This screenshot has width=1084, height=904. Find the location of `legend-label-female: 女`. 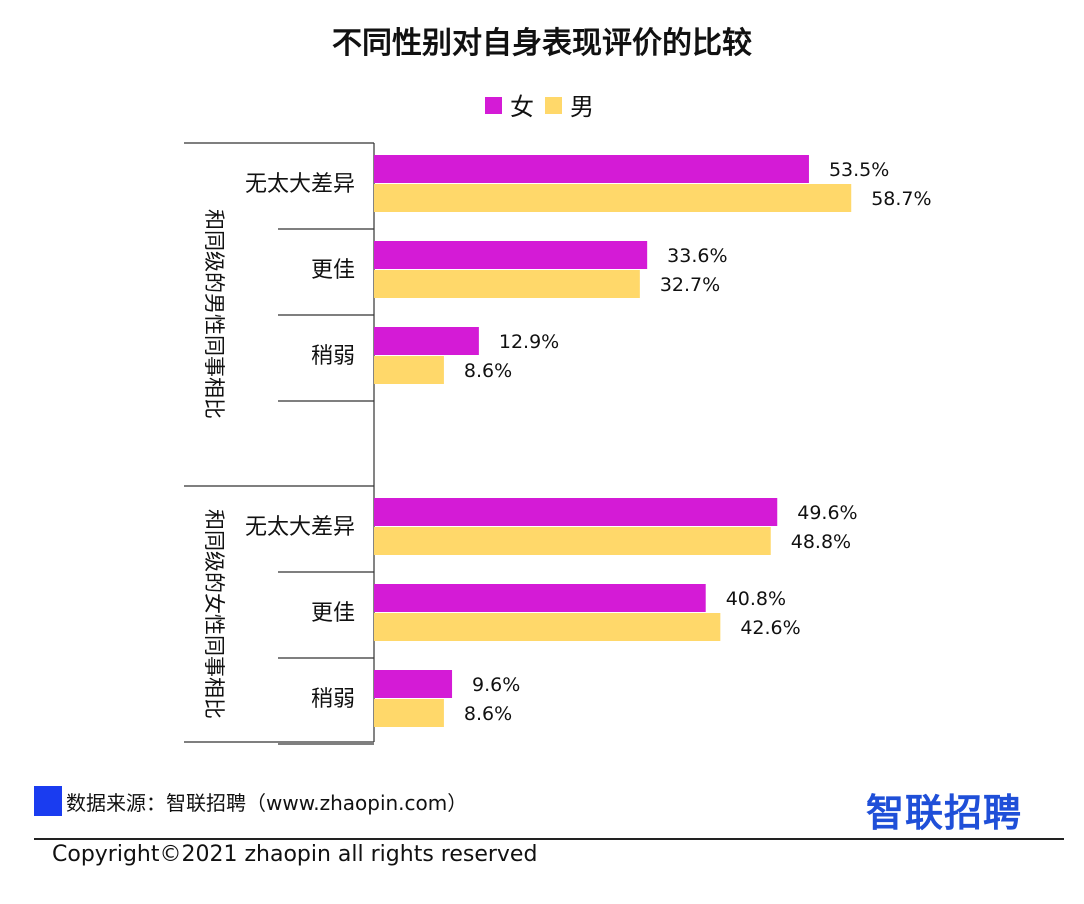

legend-label-female: 女 is located at coordinates (522, 107).